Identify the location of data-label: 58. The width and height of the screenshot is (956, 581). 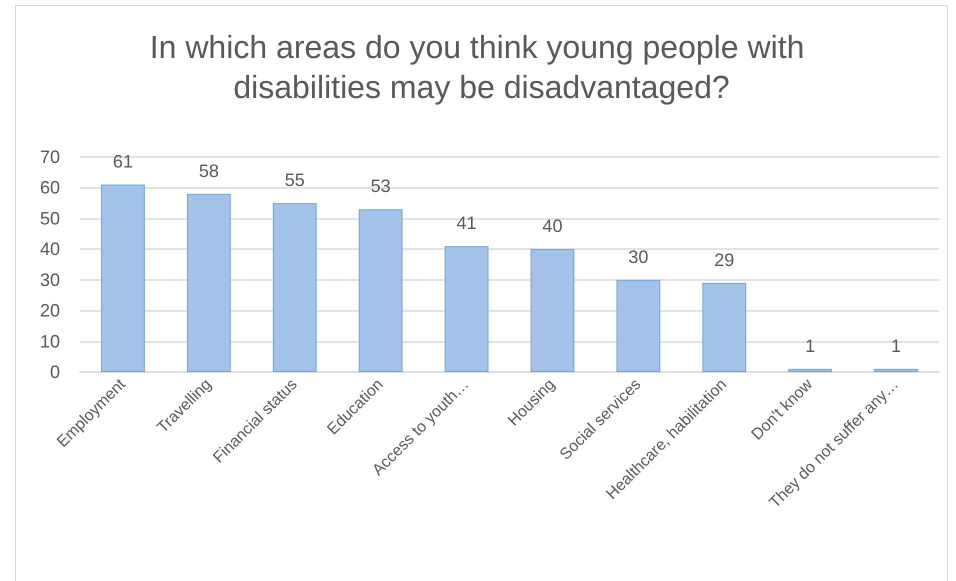
(208, 170).